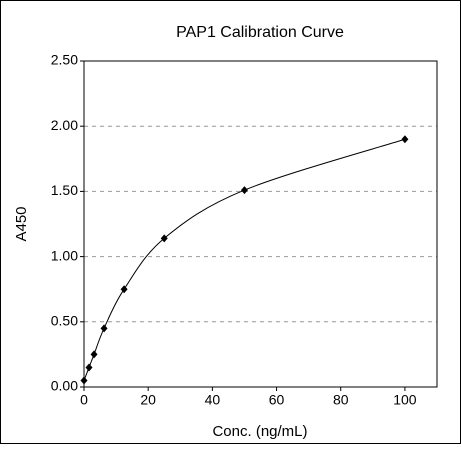 The width and height of the screenshot is (461, 449). I want to click on x-tick-label: 20, so click(148, 400).